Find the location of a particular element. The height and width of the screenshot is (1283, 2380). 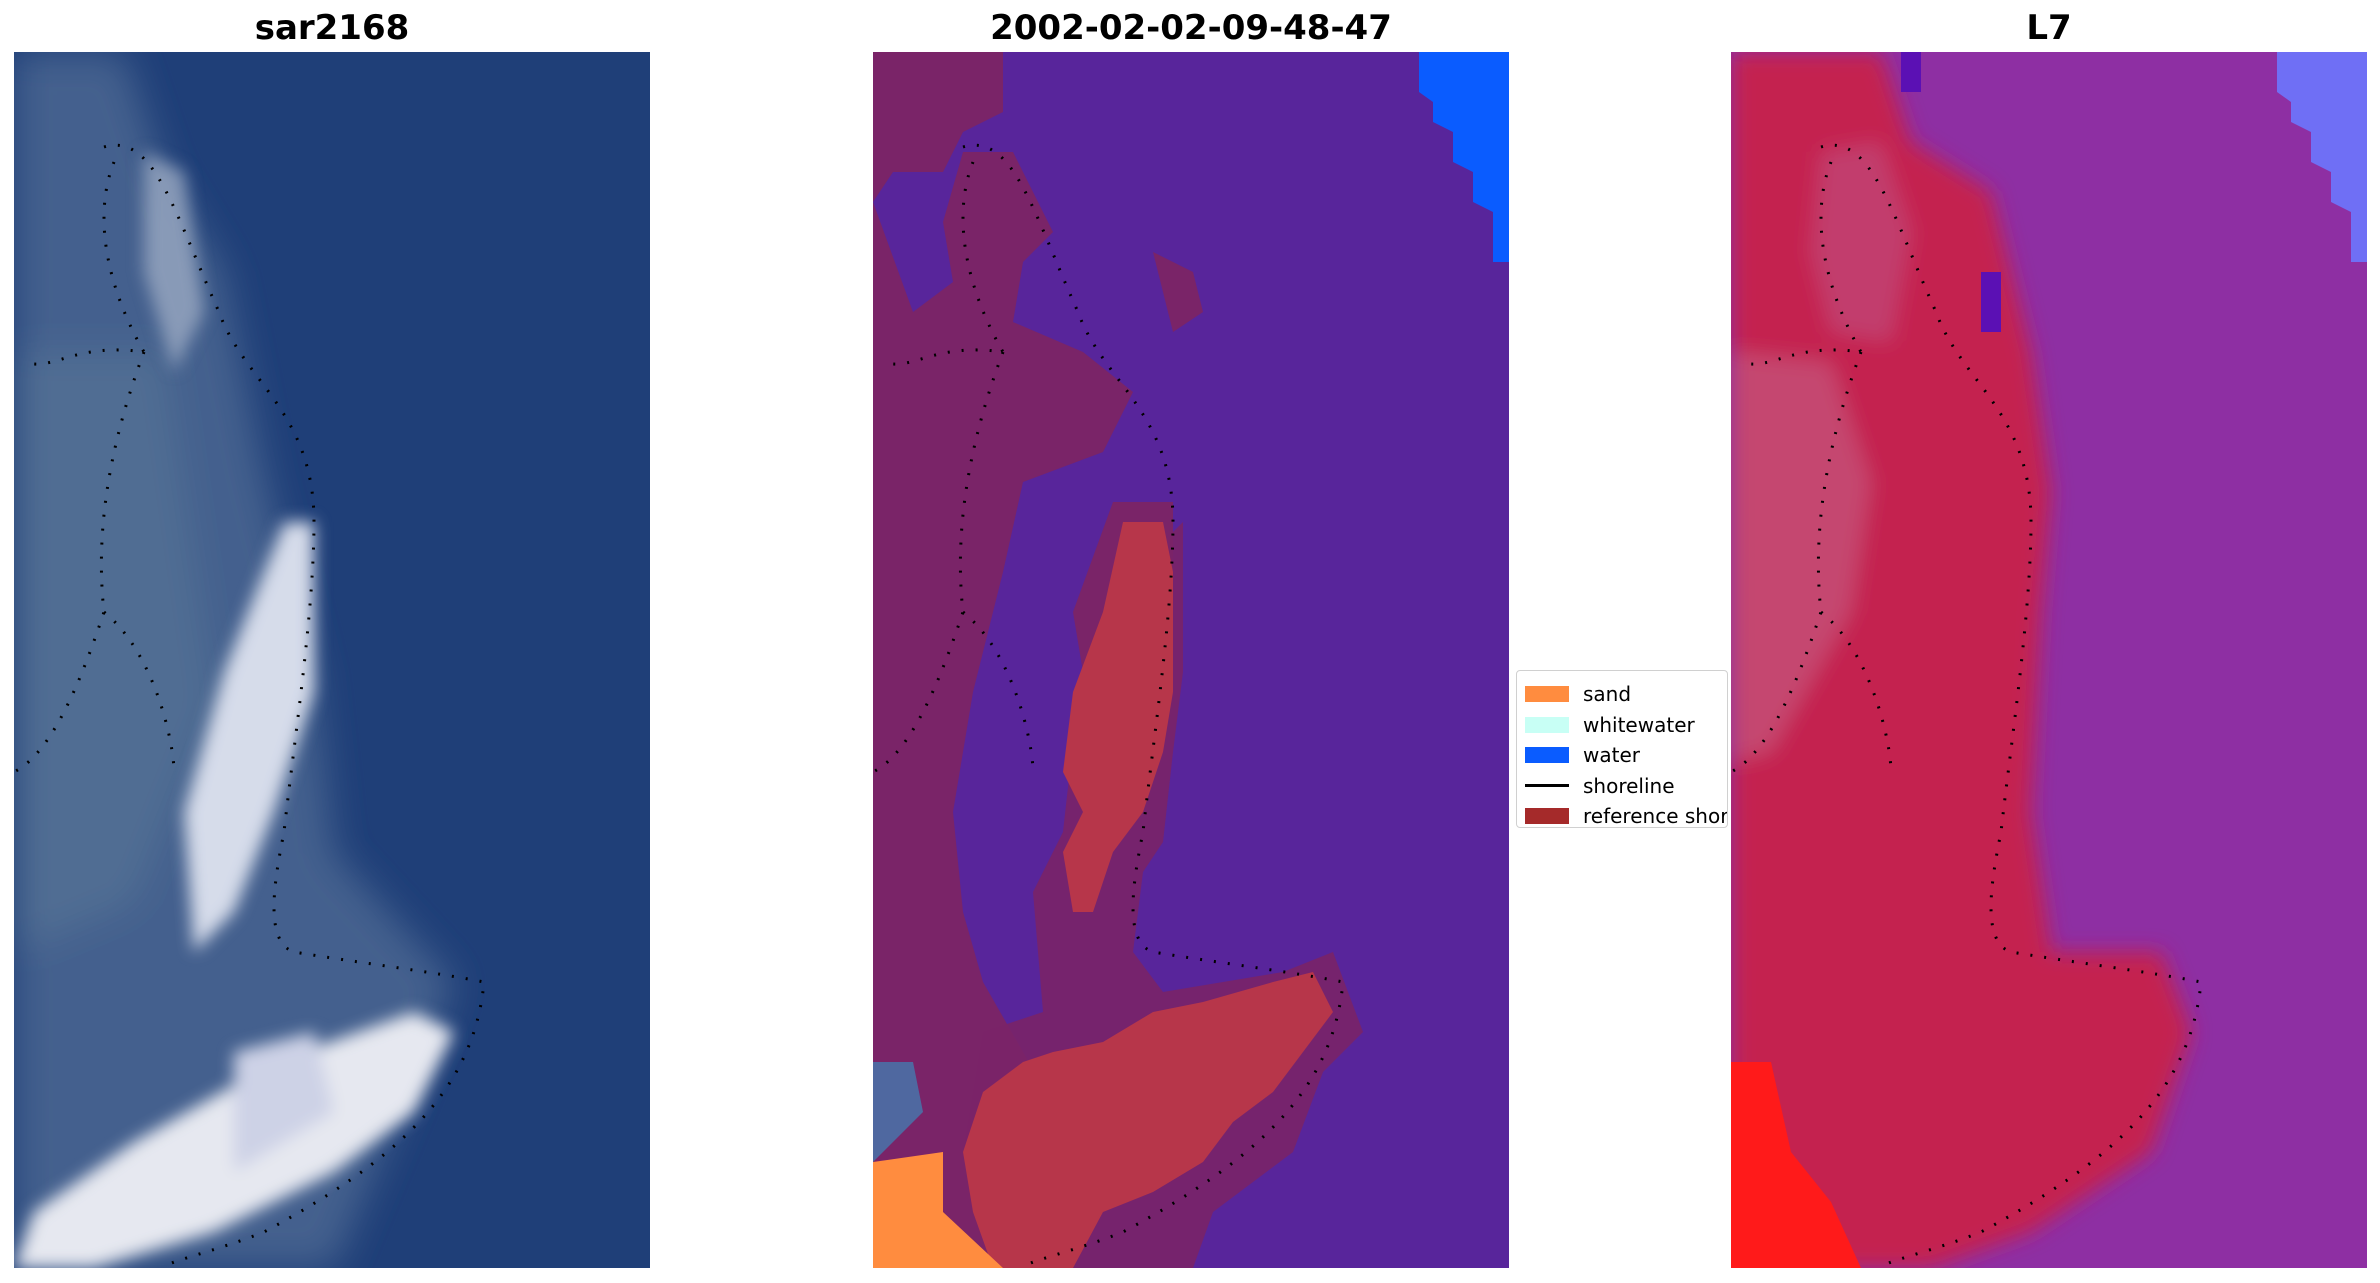

panel-title-rgb: sar2168 is located at coordinates (332, 28).